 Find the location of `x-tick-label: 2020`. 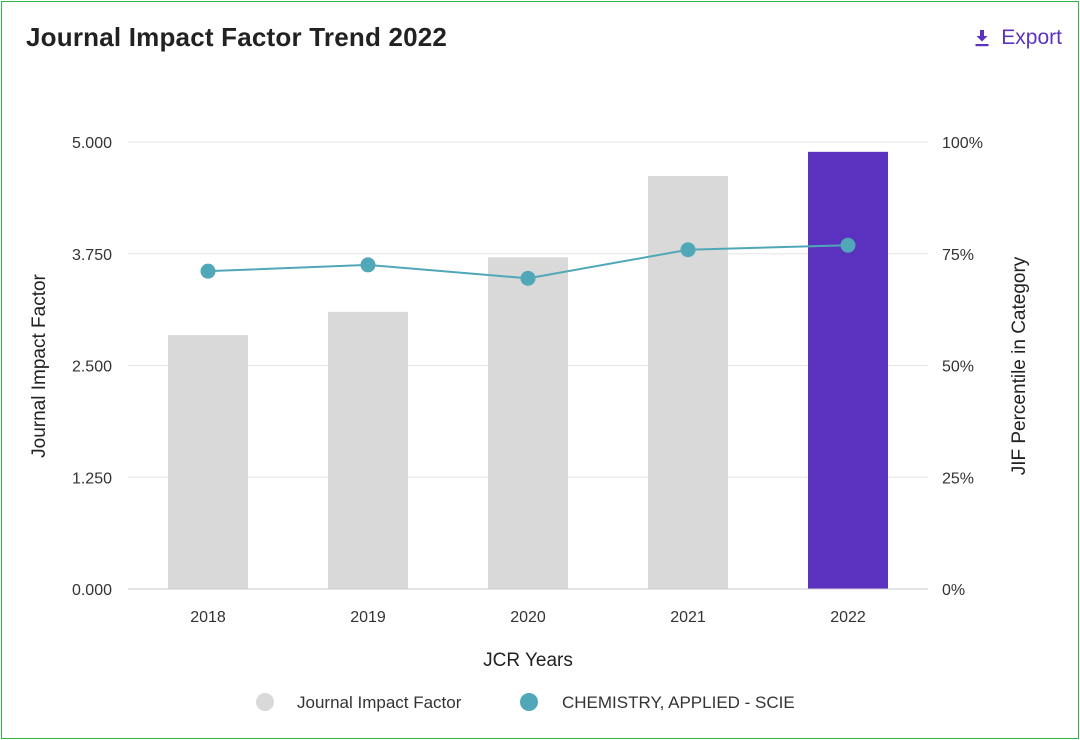

x-tick-label: 2020 is located at coordinates (528, 617).